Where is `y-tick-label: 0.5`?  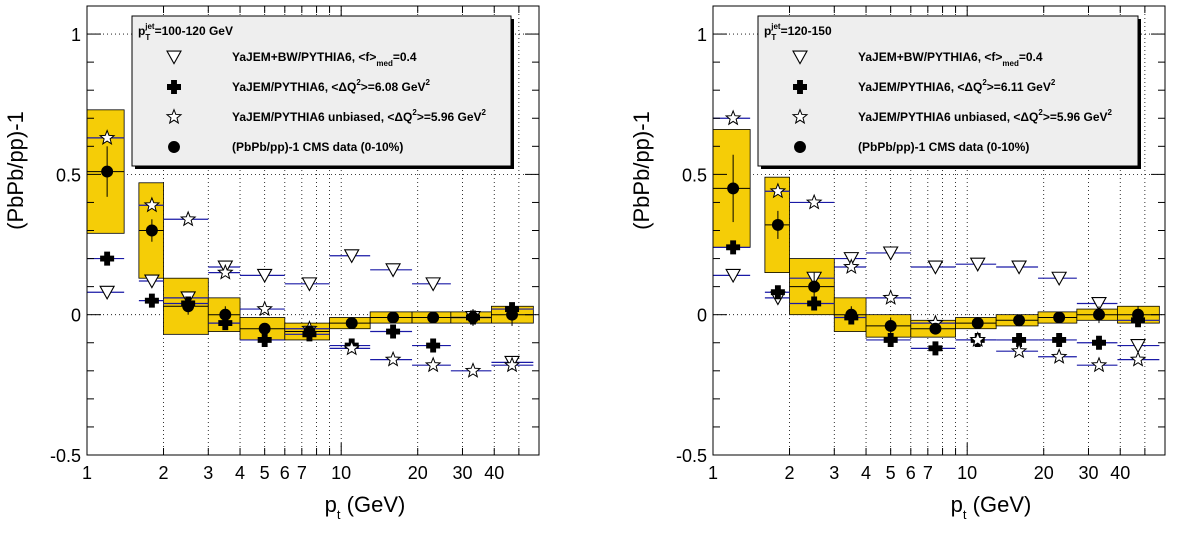 y-tick-label: 0.5 is located at coordinates (68, 175).